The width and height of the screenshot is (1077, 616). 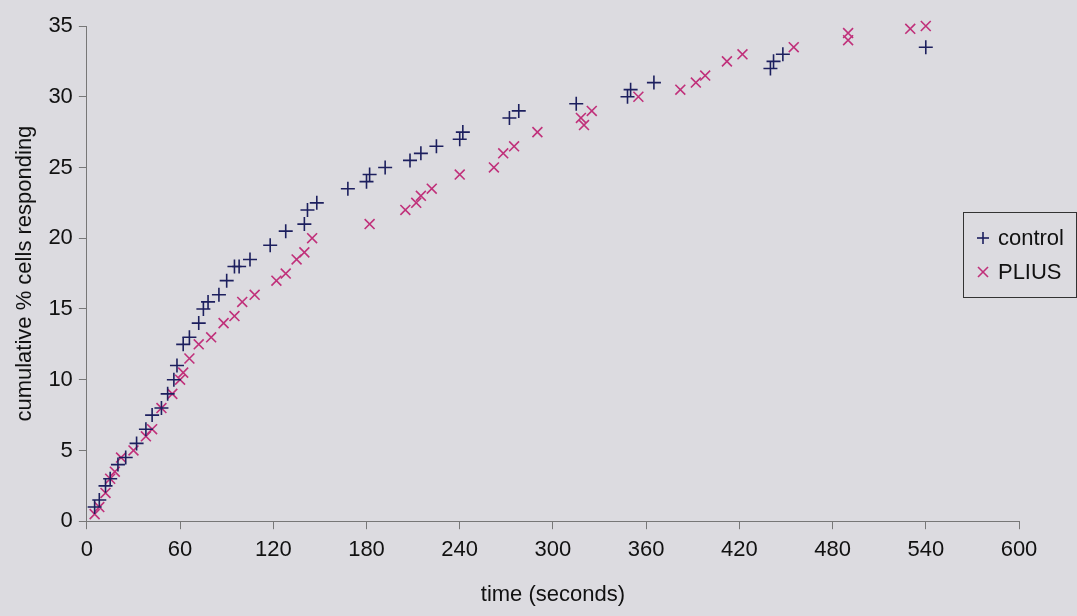 What do you see at coordinates (739, 549) in the screenshot?
I see `x-tick-label: 420` at bounding box center [739, 549].